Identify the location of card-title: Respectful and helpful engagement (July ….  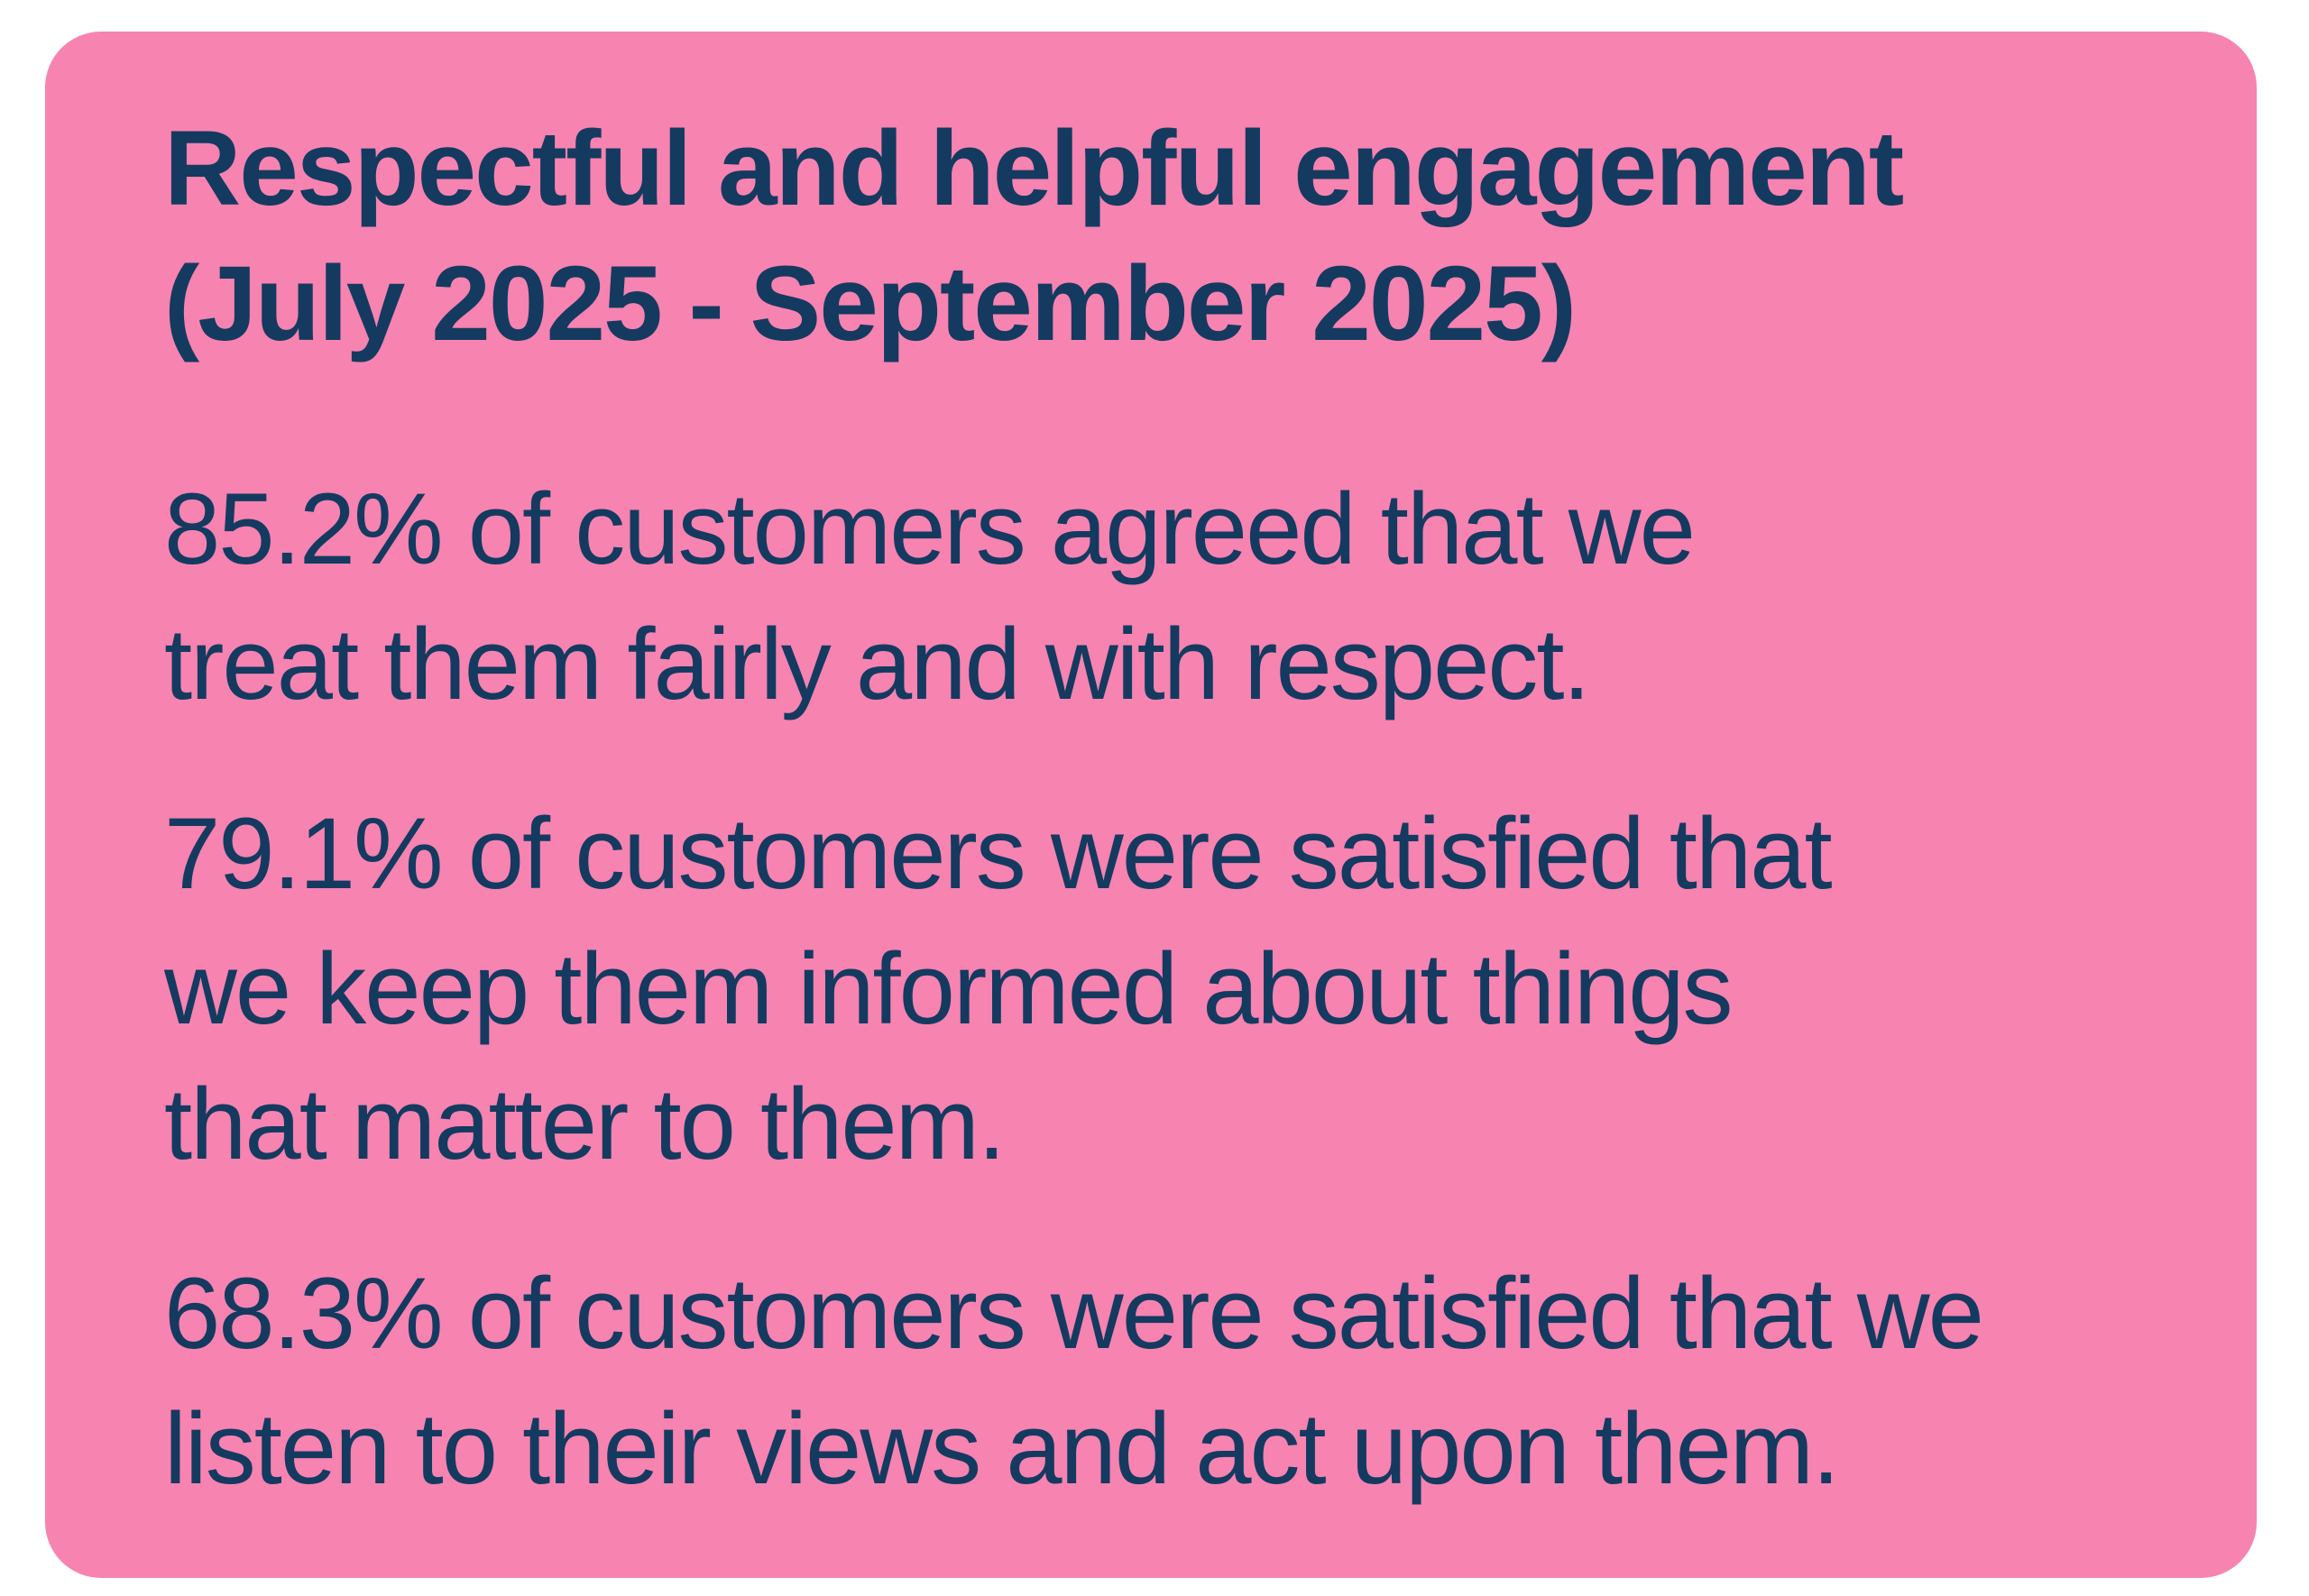
(1034, 236).